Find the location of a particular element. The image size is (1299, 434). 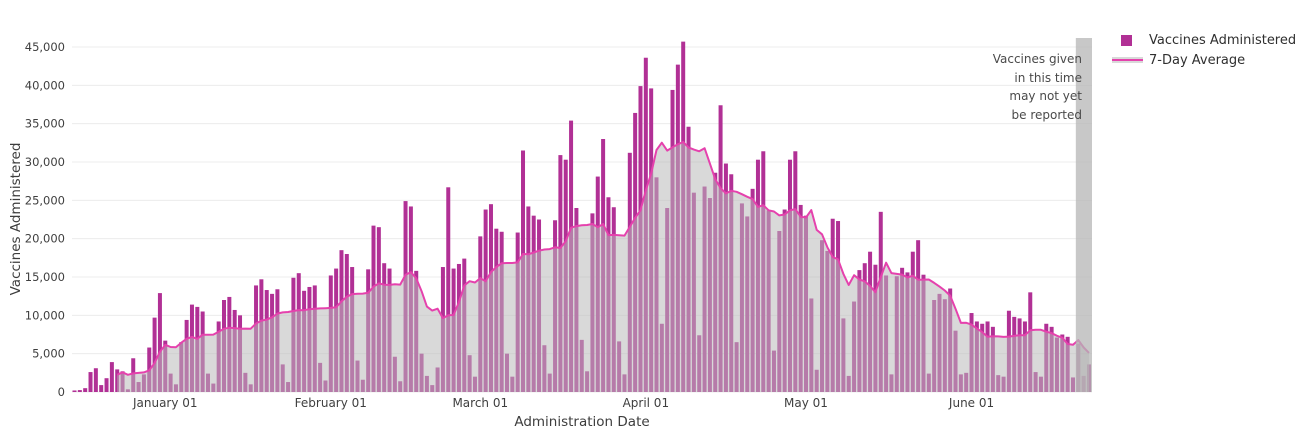

legend-label: Vaccines Administered is located at coordinates (1223, 40).